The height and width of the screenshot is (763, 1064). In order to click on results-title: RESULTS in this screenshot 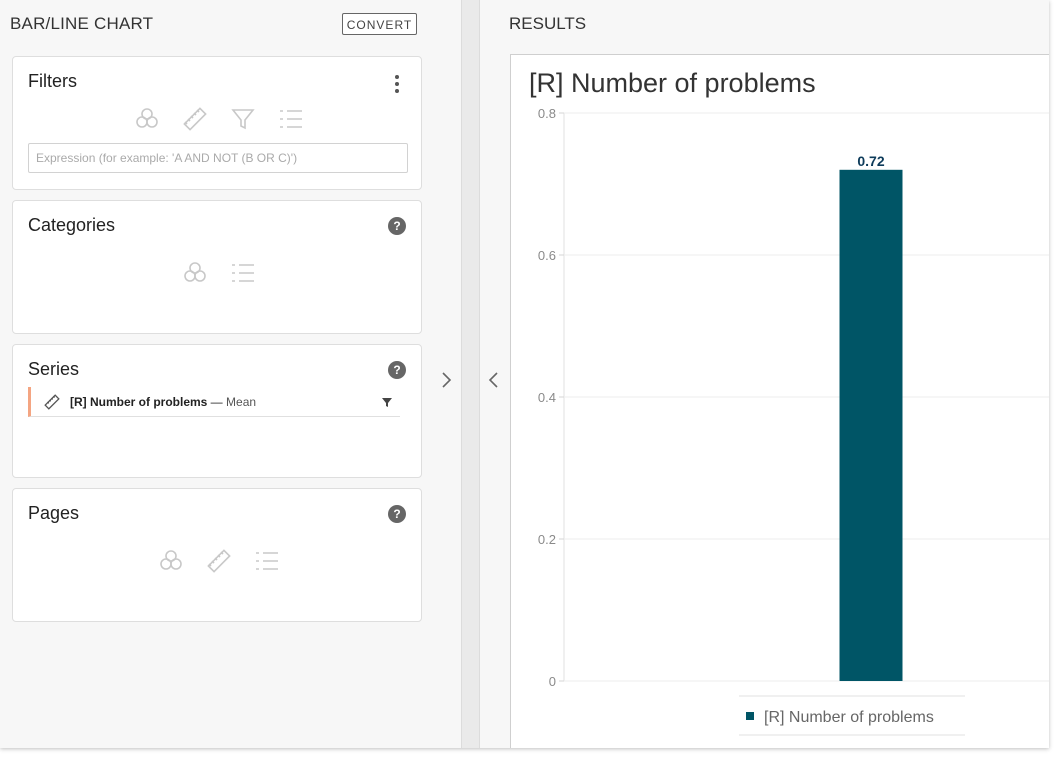, I will do `click(548, 23)`.